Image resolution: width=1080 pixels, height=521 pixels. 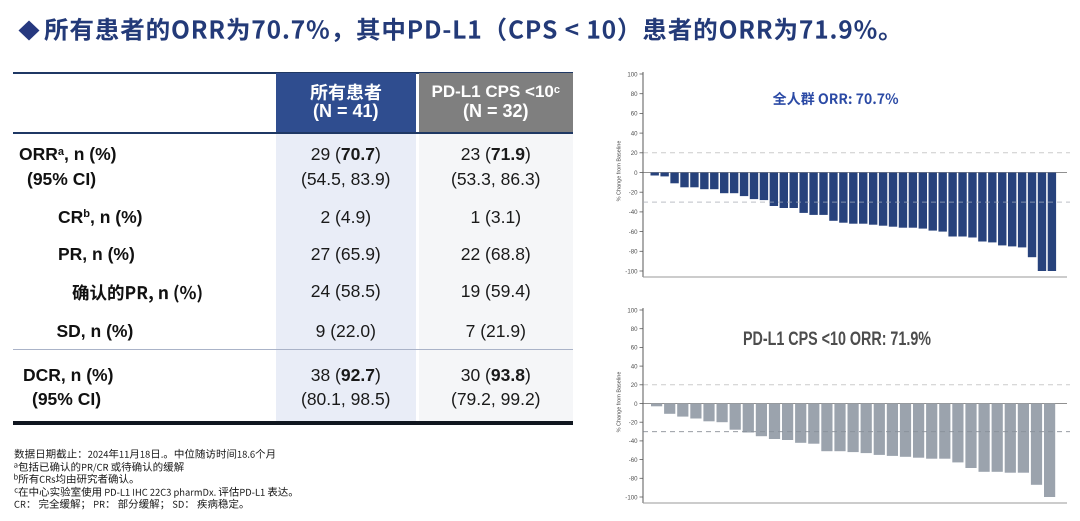 I want to click on svg-text: PD-L1 CPS <10 ORR: 71.9%, so click(x=837, y=339).